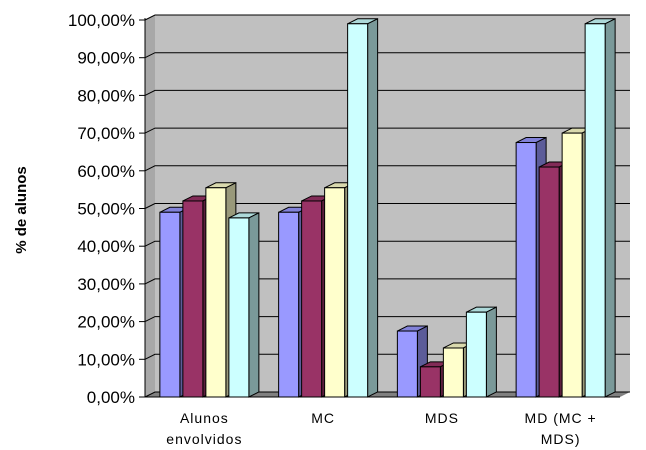 The width and height of the screenshot is (646, 450). Describe the element at coordinates (106, 246) in the screenshot. I see `y-tick-label: 40,00%` at that location.